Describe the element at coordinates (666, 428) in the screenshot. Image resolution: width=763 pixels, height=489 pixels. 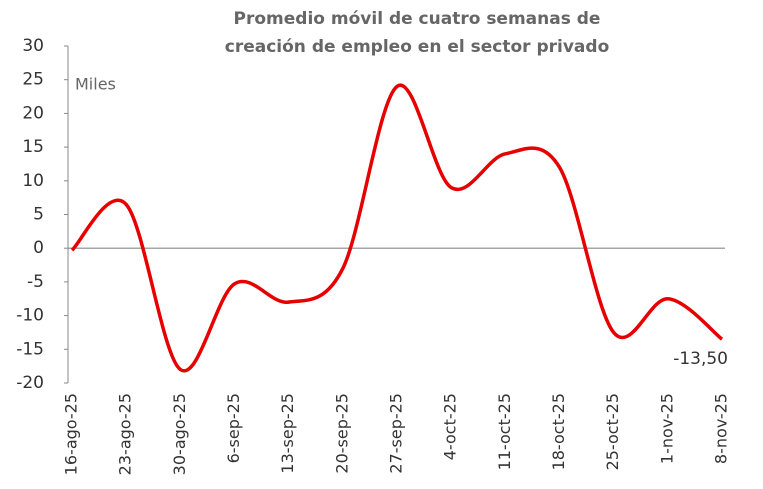
I see `x-tick-label: 1-nov-25` at that location.